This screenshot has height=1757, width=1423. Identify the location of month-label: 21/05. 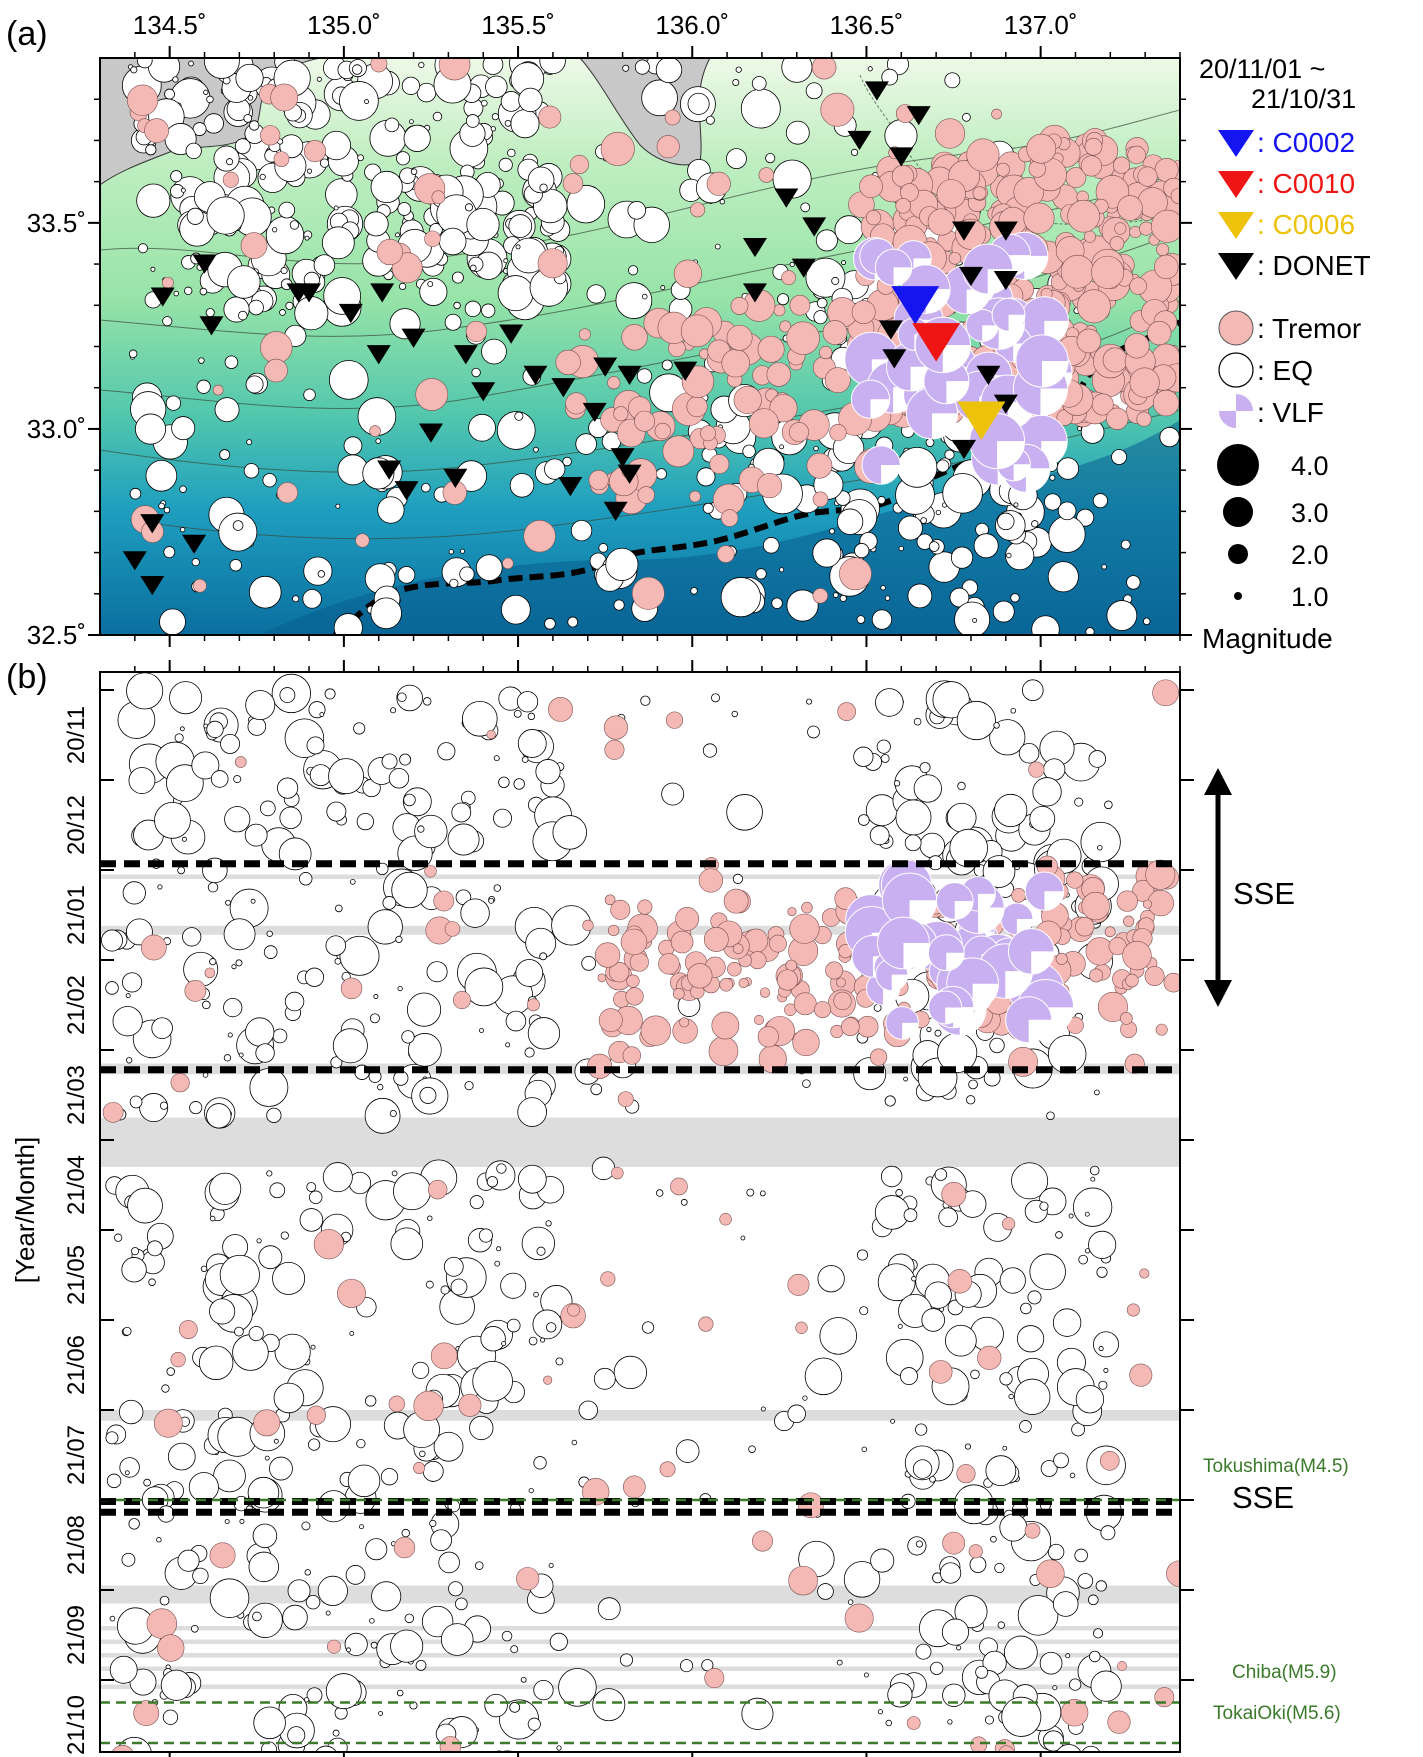
(76, 1275).